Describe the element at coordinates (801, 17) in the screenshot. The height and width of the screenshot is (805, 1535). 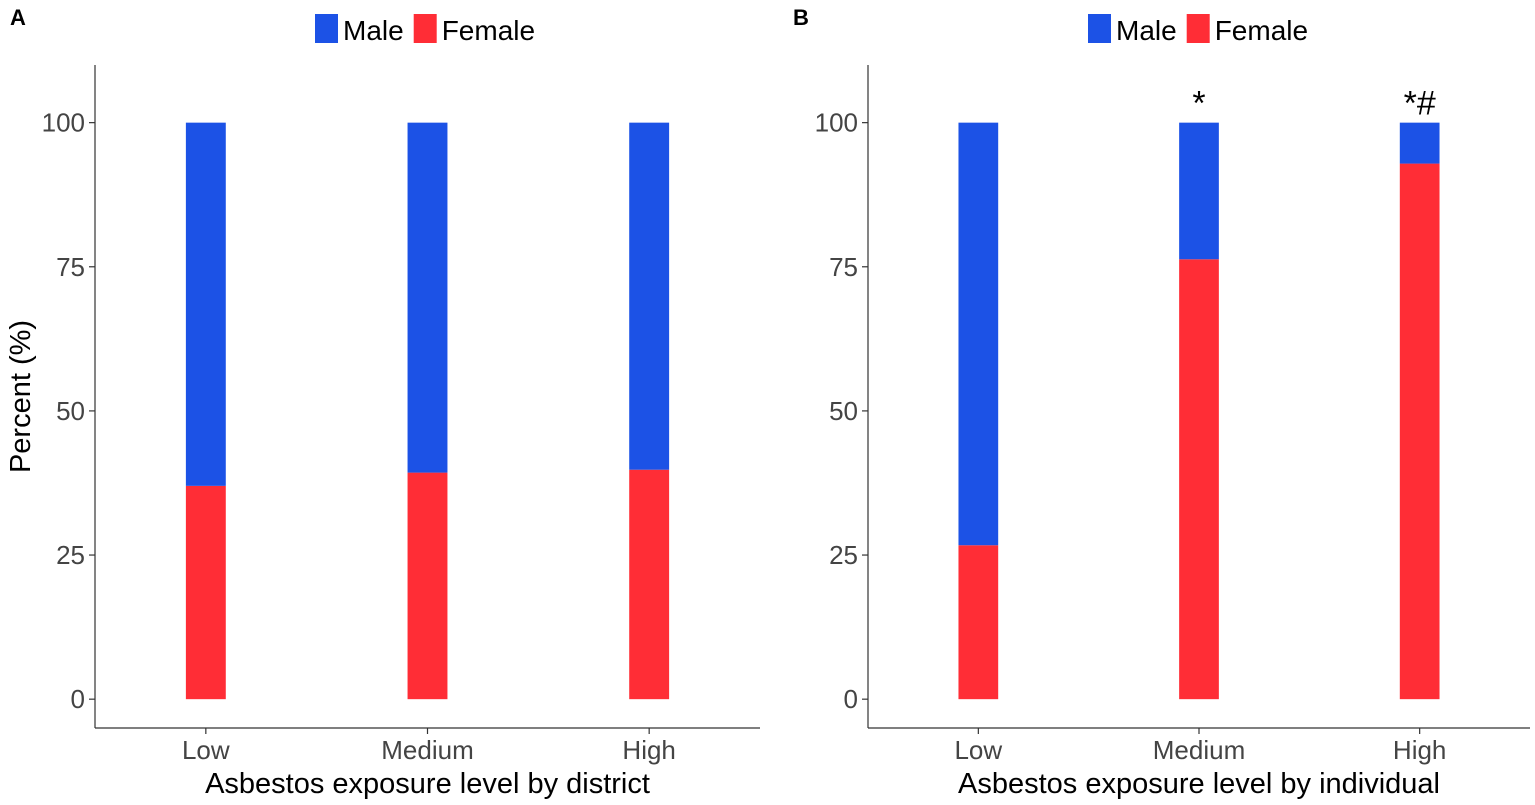
I see `panel-label: B` at that location.